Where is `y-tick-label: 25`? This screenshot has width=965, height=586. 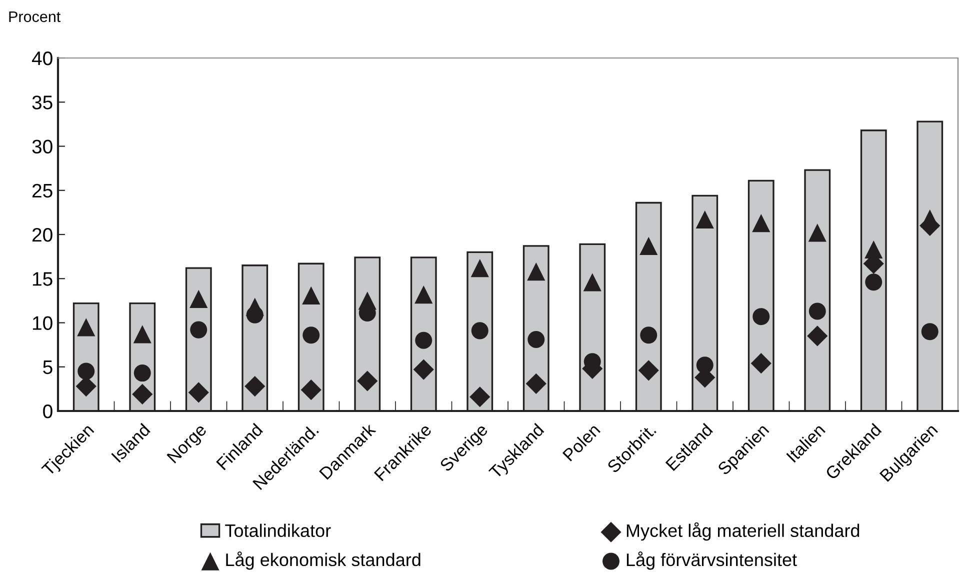 y-tick-label: 25 is located at coordinates (42, 191).